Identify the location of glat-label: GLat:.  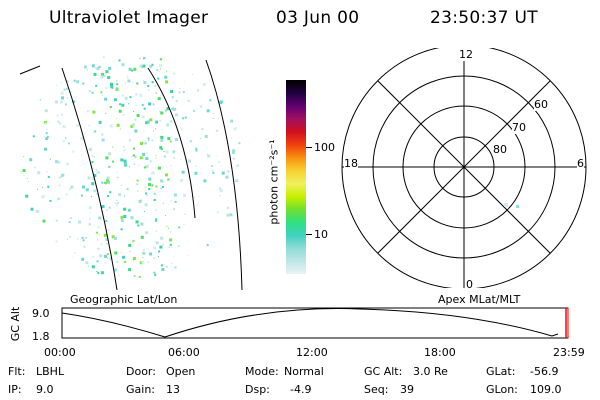
(501, 371).